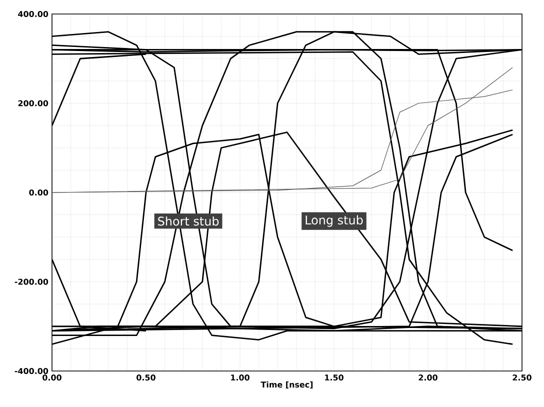 The image size is (544, 407). Describe the element at coordinates (334, 221) in the screenshot. I see `annotation: Long stub` at that location.